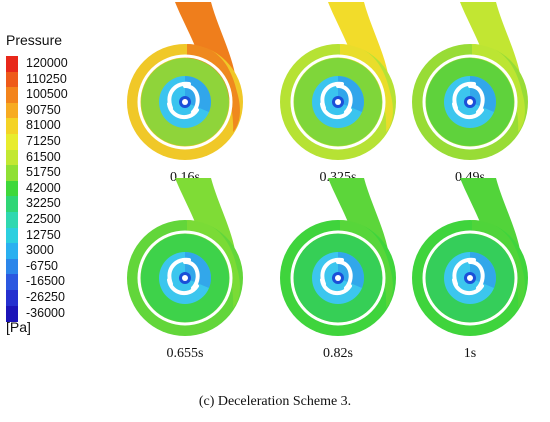  Describe the element at coordinates (275, 401) in the screenshot. I see `figure-caption: (c) Deceleration Scheme 3.` at that location.